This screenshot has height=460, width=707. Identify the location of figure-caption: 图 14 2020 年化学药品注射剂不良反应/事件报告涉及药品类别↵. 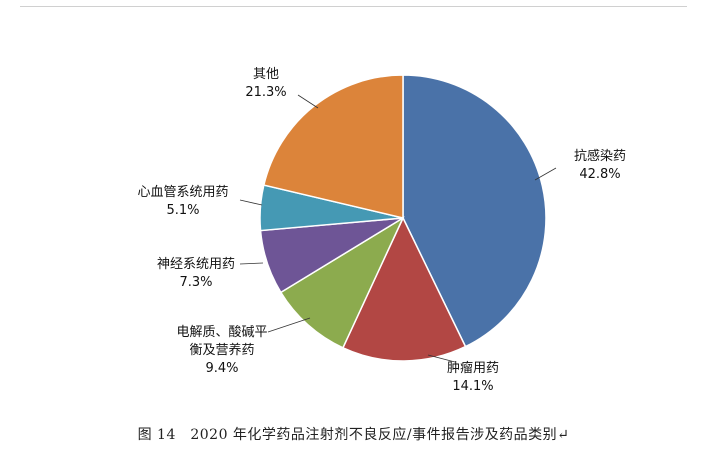
(353, 435).